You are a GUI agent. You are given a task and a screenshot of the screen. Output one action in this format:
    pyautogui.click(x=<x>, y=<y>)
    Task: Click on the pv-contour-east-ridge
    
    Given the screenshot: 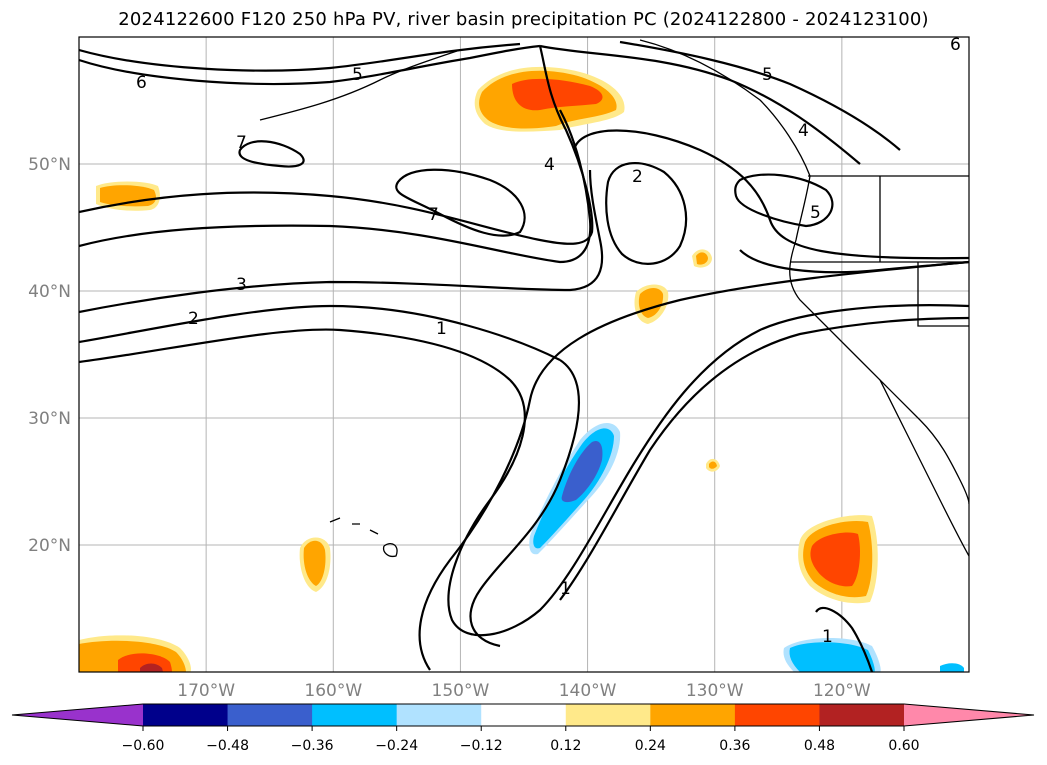 What is the action you would take?
    pyautogui.click(x=770, y=194)
    